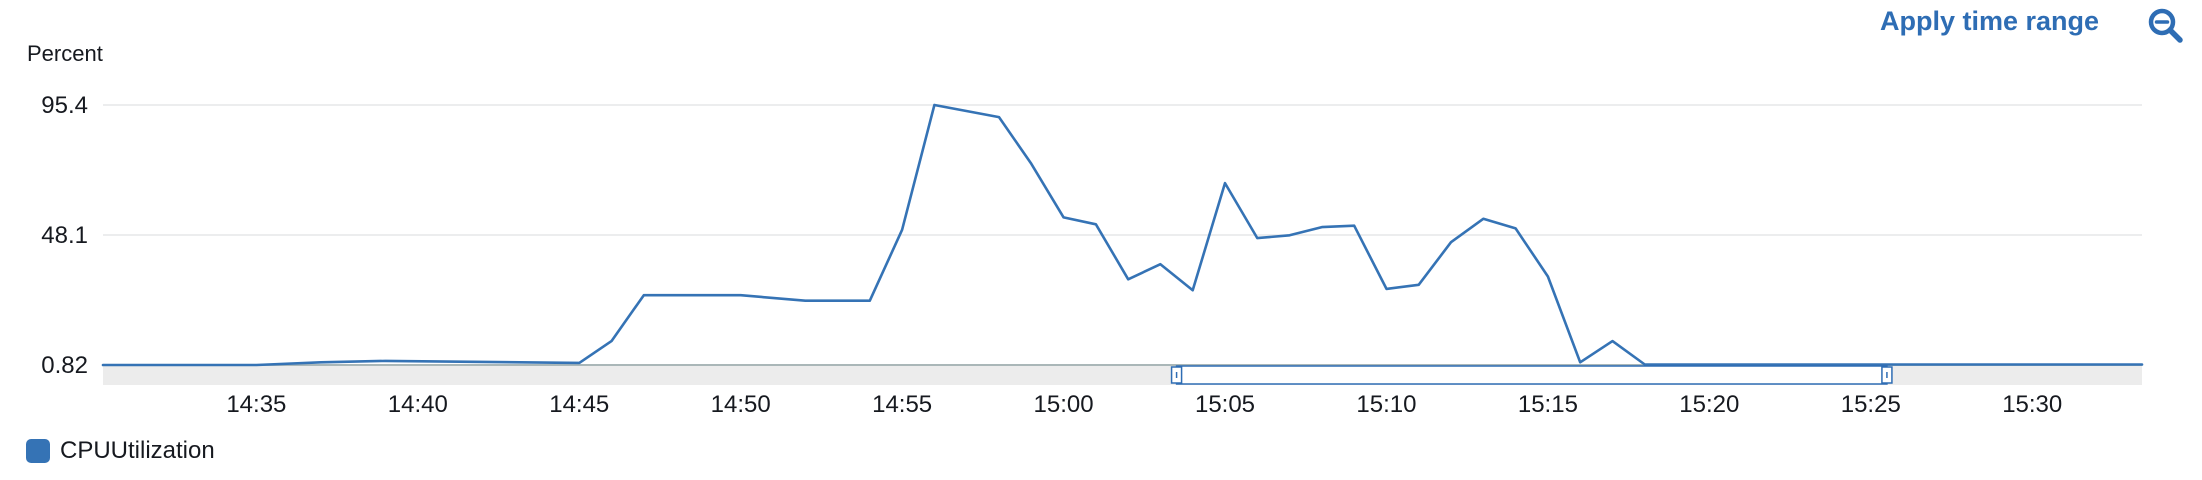 This screenshot has height=480, width=2202. I want to click on x-tick-label: 14:40, so click(418, 404).